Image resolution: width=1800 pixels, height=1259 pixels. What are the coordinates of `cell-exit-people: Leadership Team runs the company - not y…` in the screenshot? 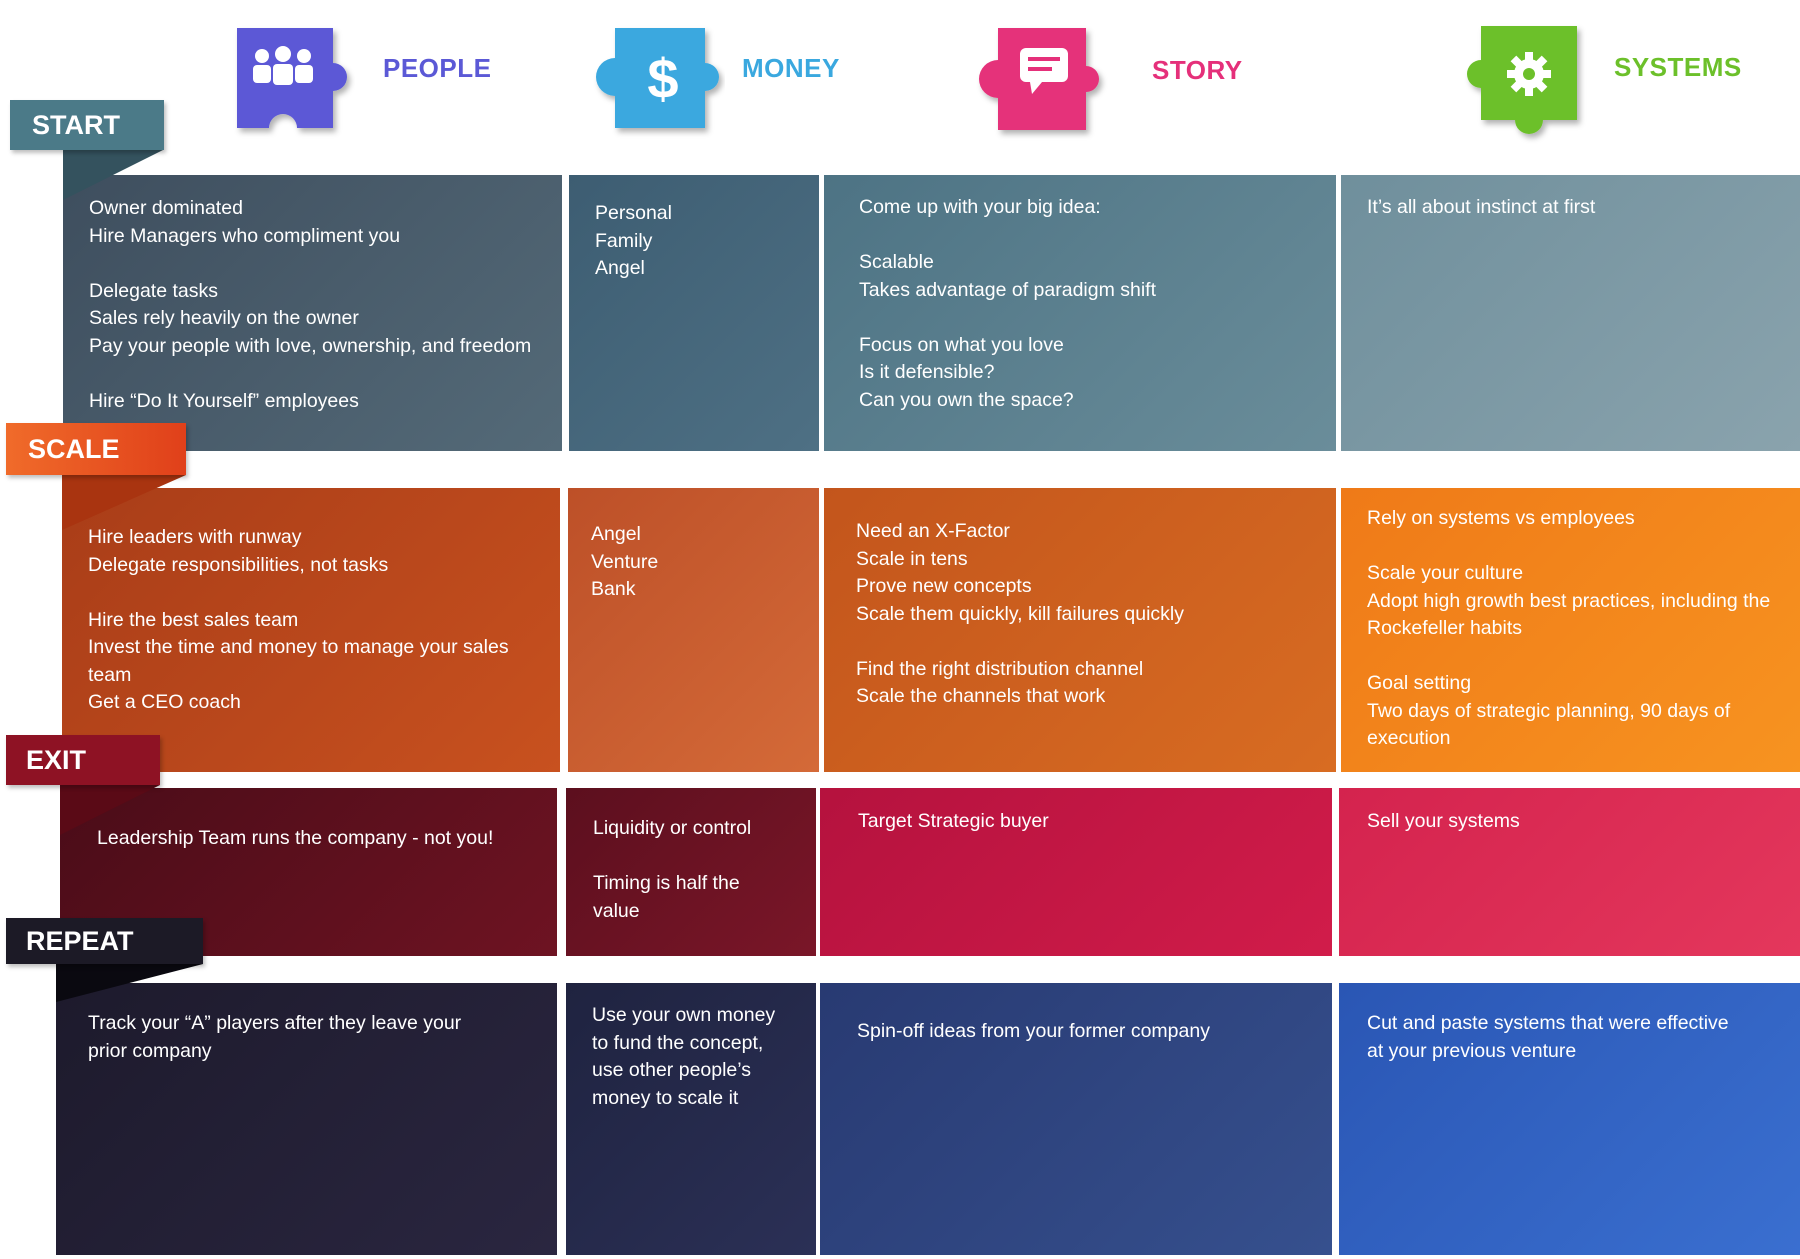 It's located at (308, 872).